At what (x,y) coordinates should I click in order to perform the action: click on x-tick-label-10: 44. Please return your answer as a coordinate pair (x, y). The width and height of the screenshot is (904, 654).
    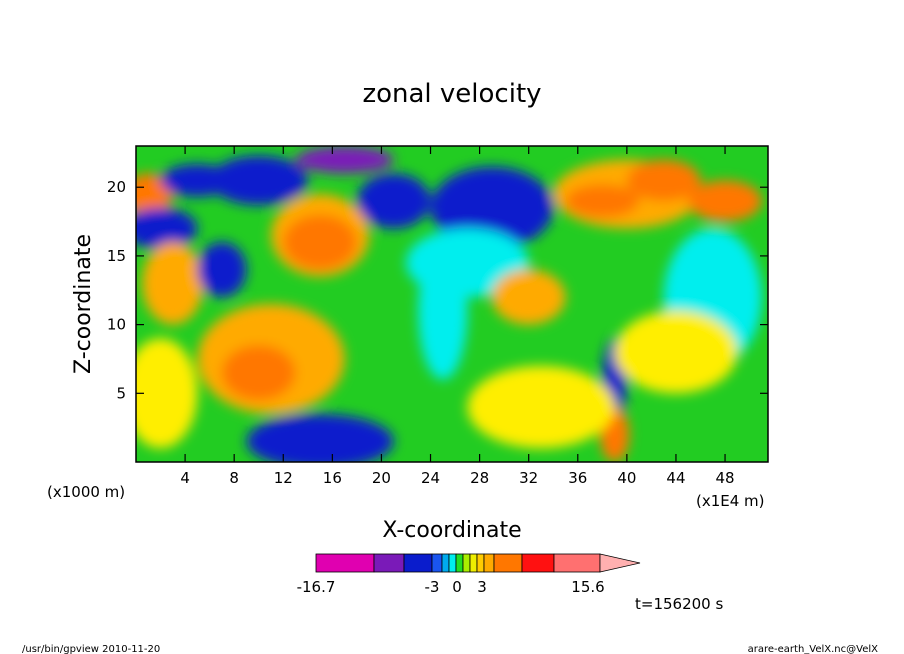
    Looking at the image, I should click on (675, 478).